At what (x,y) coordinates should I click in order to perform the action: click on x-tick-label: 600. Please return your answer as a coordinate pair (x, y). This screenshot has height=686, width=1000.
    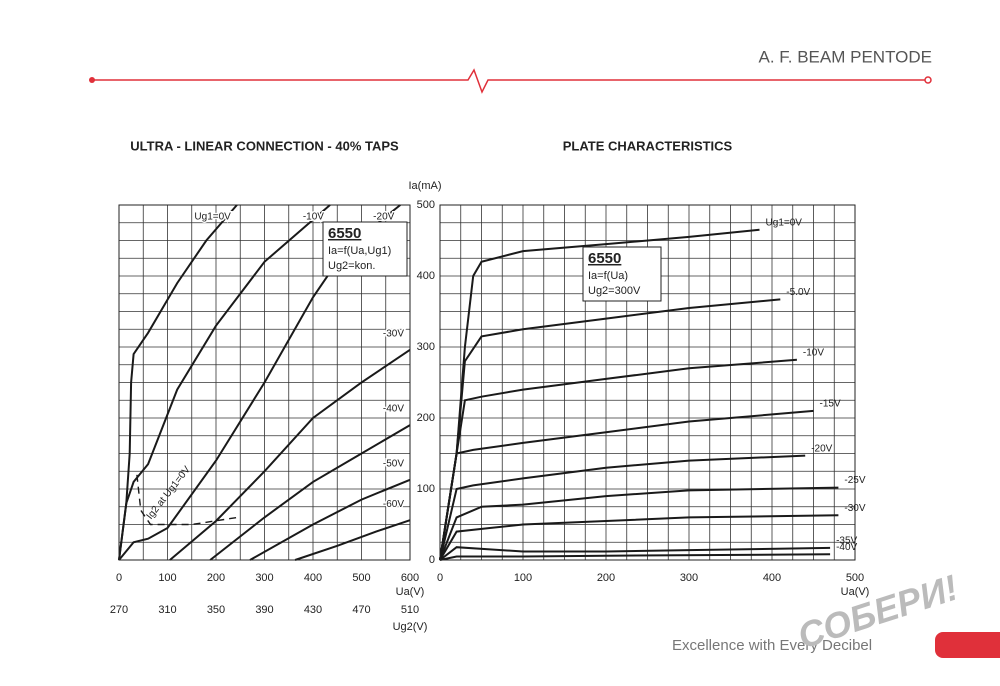
    Looking at the image, I should click on (410, 578).